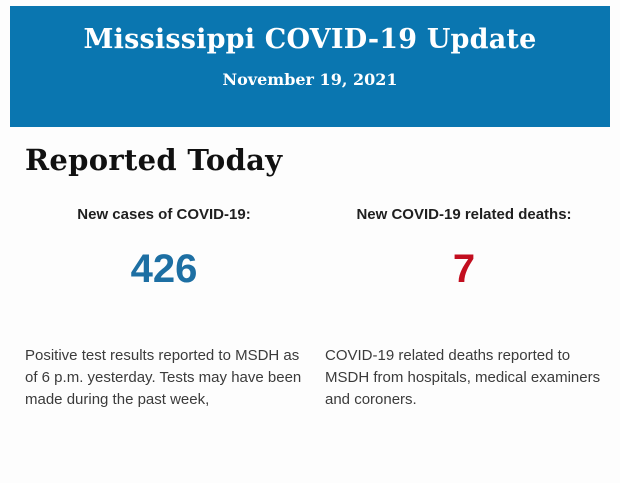 This screenshot has width=620, height=483. What do you see at coordinates (464, 214) in the screenshot?
I see `new-deaths-label: New COVID-19 related deaths:` at bounding box center [464, 214].